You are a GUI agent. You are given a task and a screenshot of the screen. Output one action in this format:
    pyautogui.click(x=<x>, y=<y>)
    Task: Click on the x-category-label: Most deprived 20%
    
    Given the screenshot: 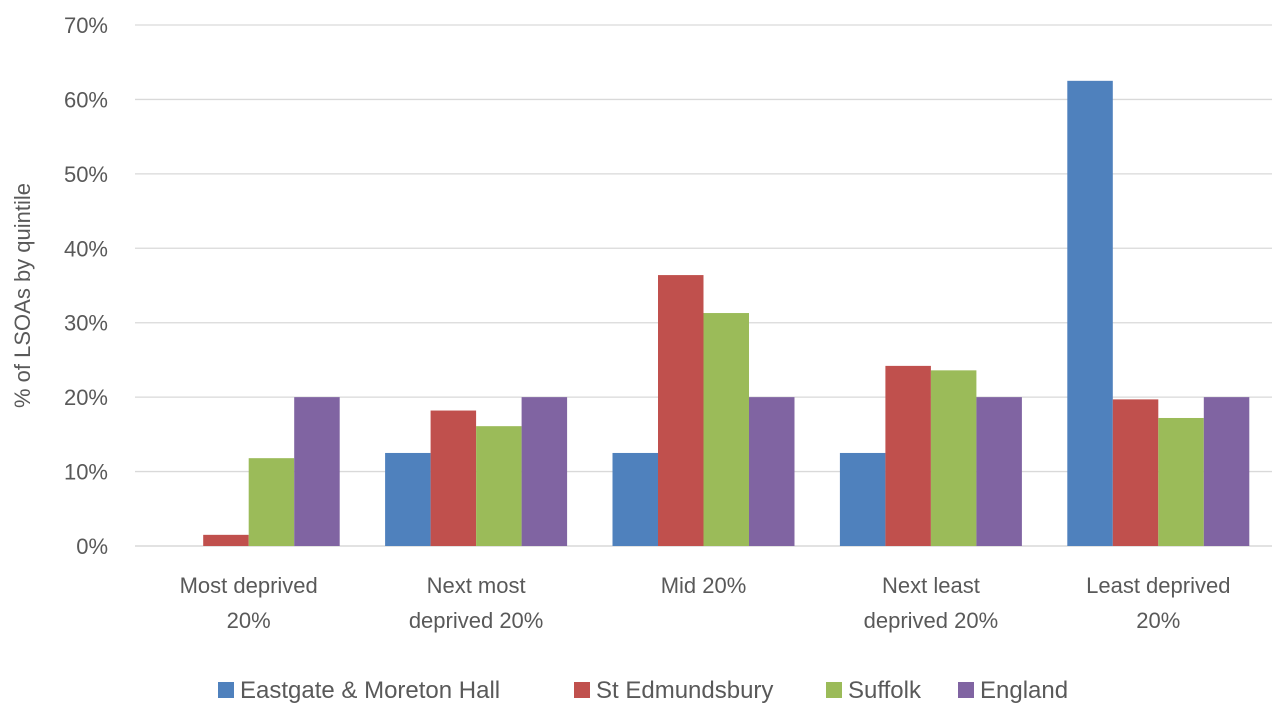 What is the action you would take?
    pyautogui.click(x=249, y=603)
    